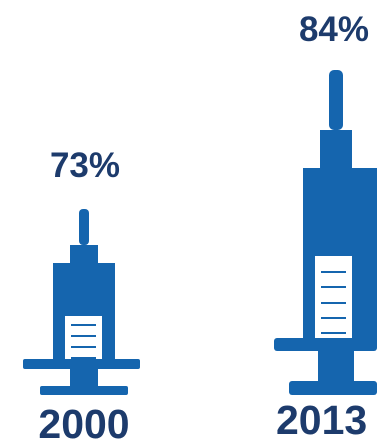 This screenshot has height=442, width=377. What do you see at coordinates (83, 421) in the screenshot?
I see `category-label-2000: 2000` at bounding box center [83, 421].